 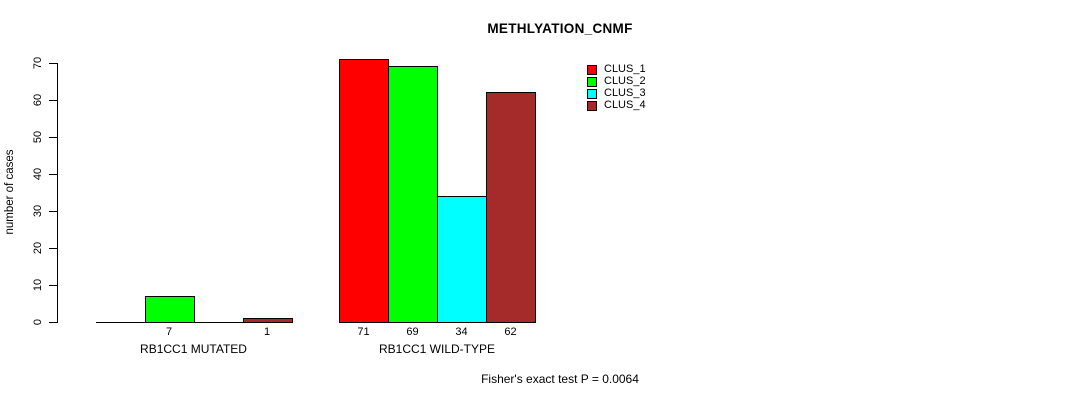 I want to click on legend-label: CLUS_2, so click(x=625, y=81).